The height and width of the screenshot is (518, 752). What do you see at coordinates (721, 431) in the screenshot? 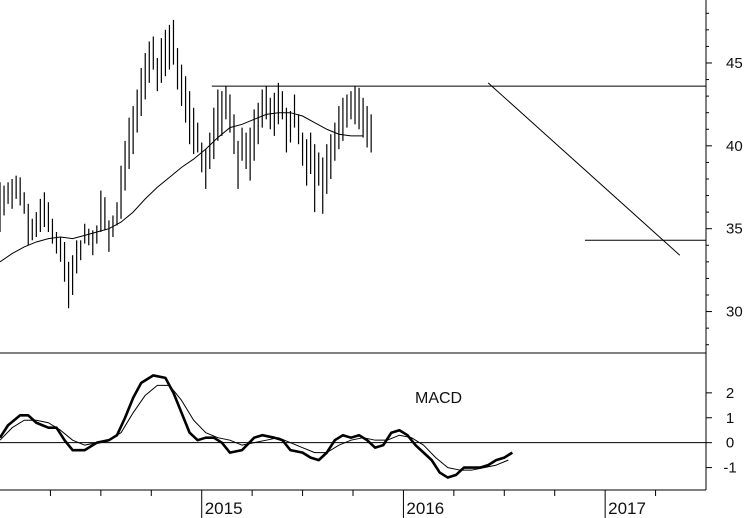
I see `macd-axis: -1 0 1 2` at bounding box center [721, 431].